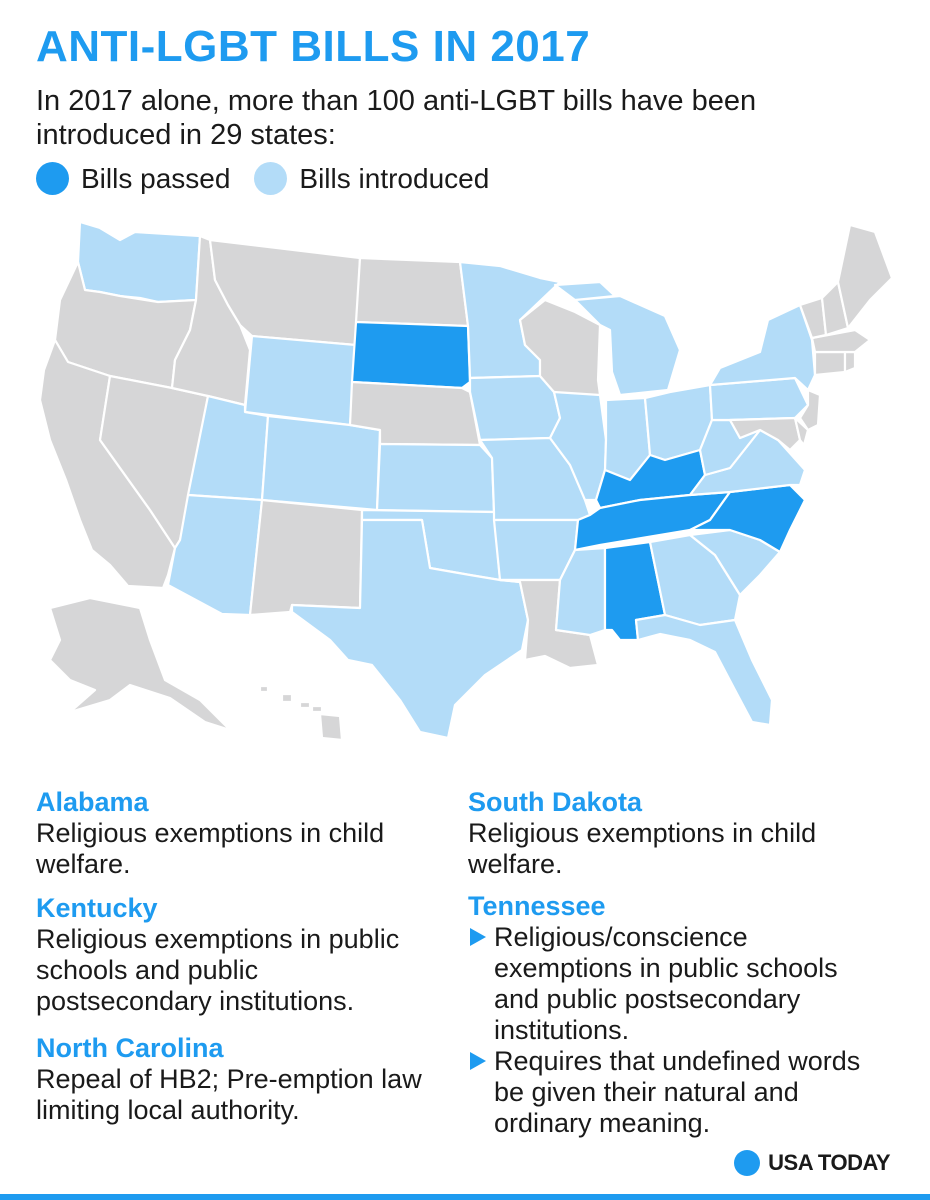 Image resolution: width=930 pixels, height=1200 pixels. I want to click on legend: Bills passed Bills introduced, so click(274, 178).